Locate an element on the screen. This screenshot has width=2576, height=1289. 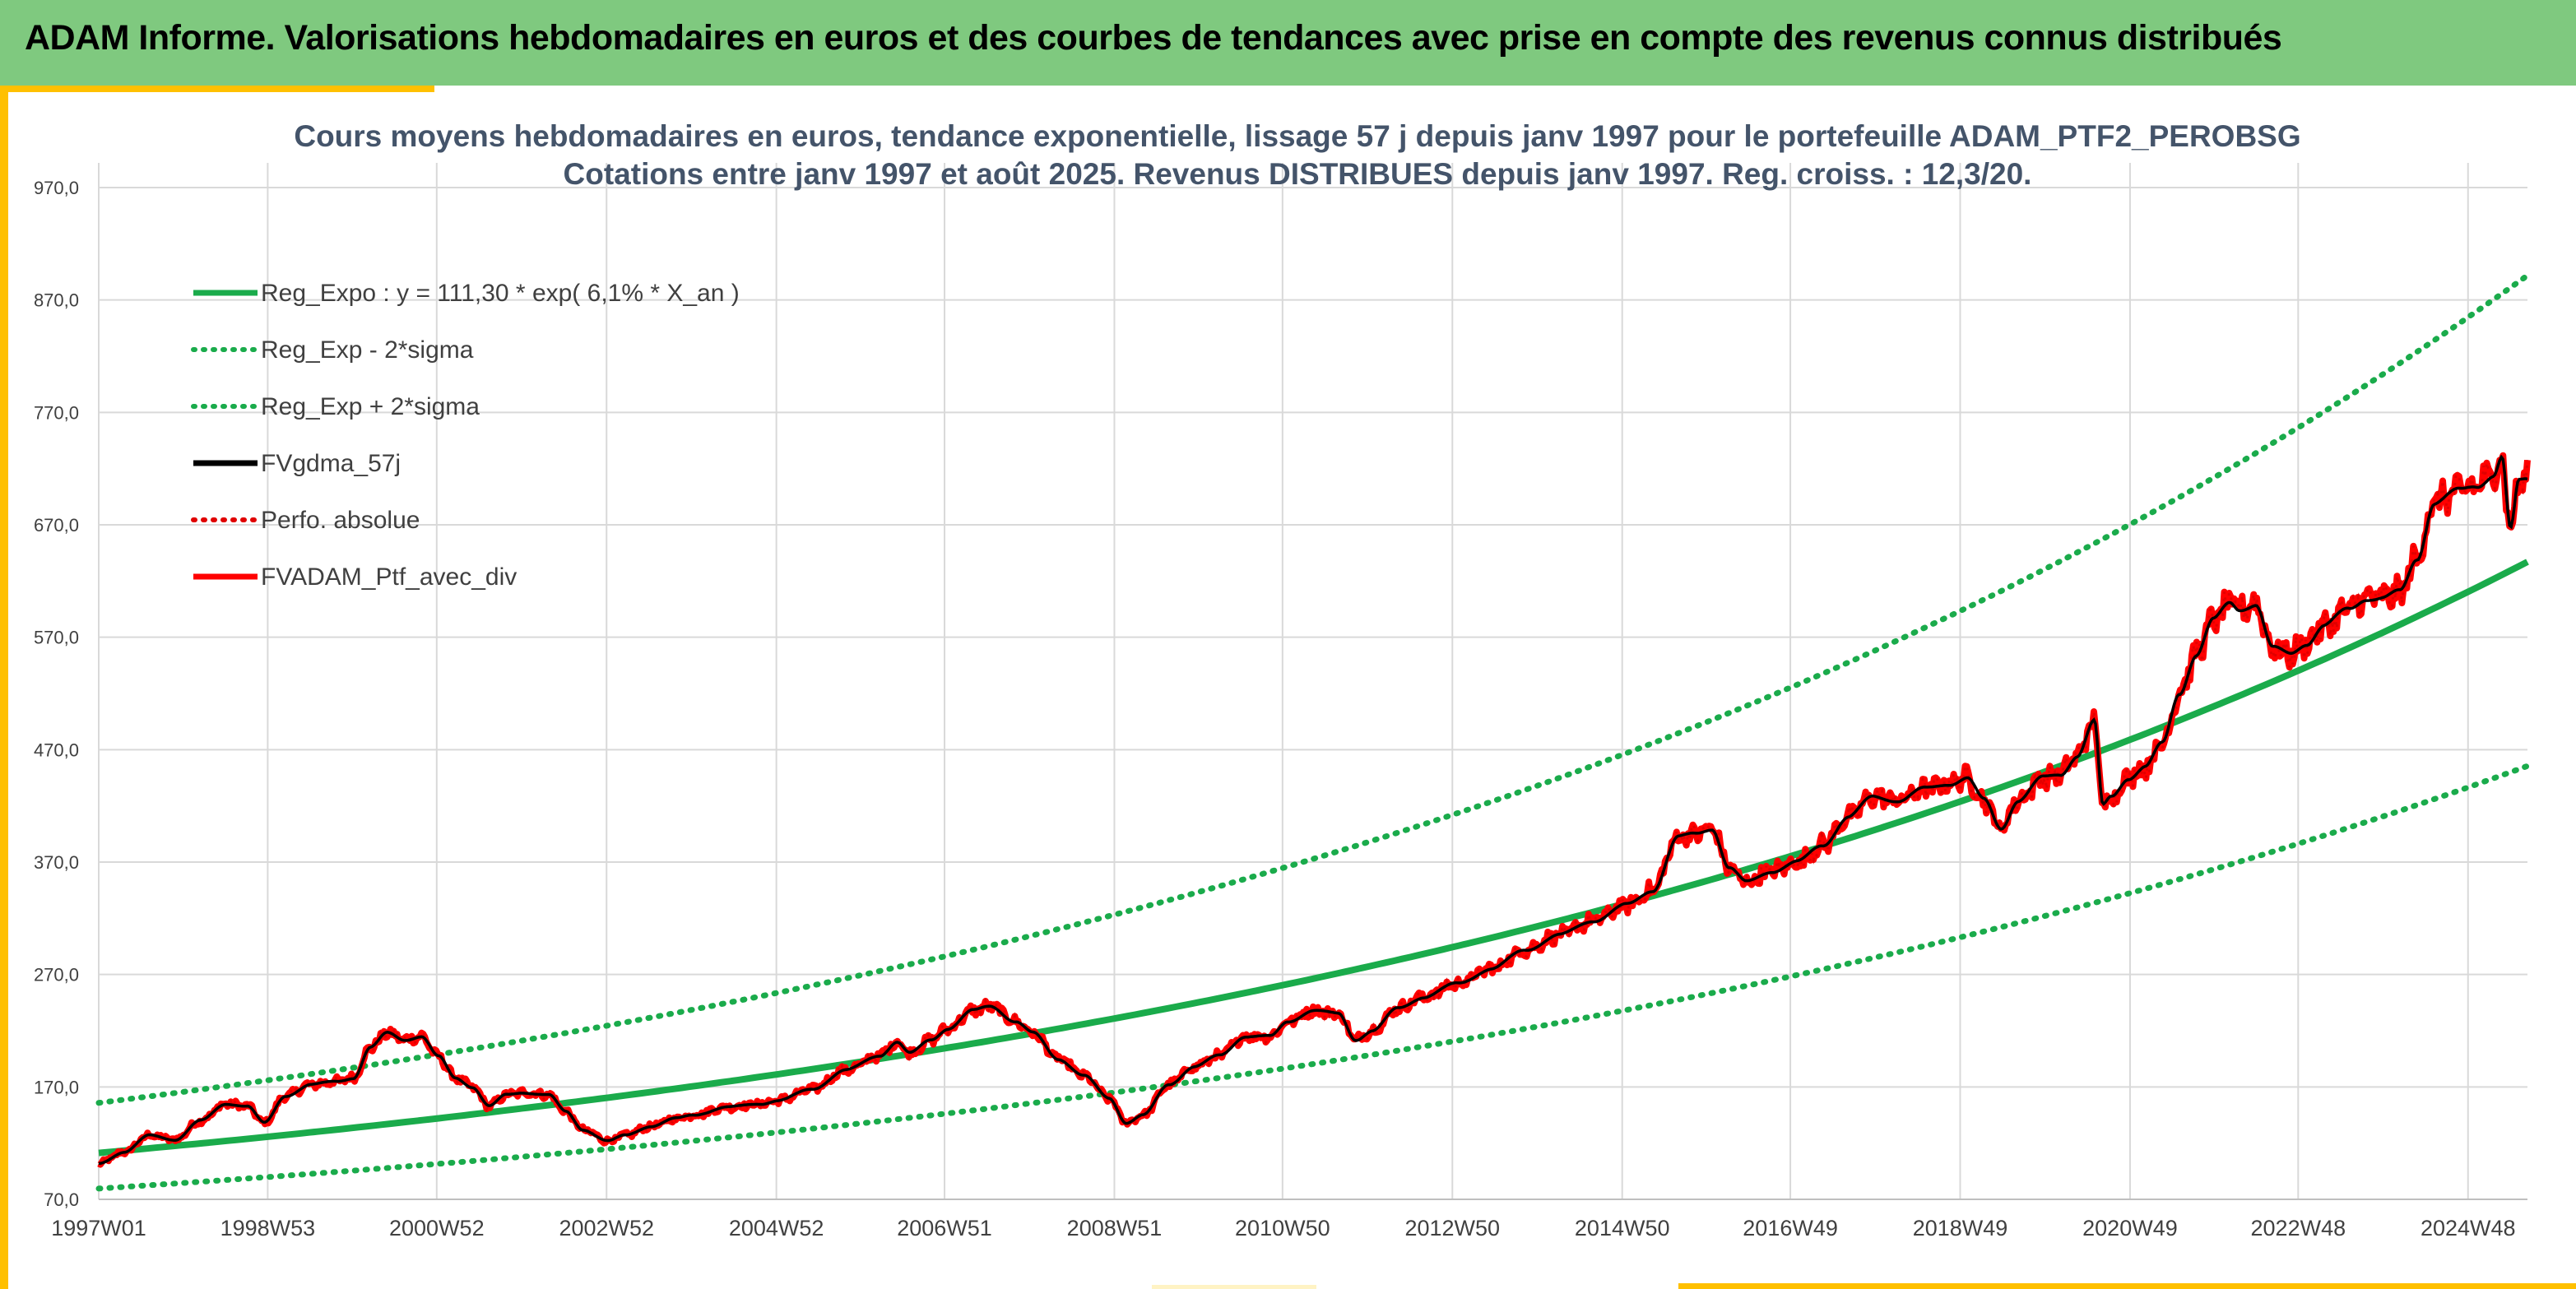
y-tick-label: 670,0 is located at coordinates (57, 525).